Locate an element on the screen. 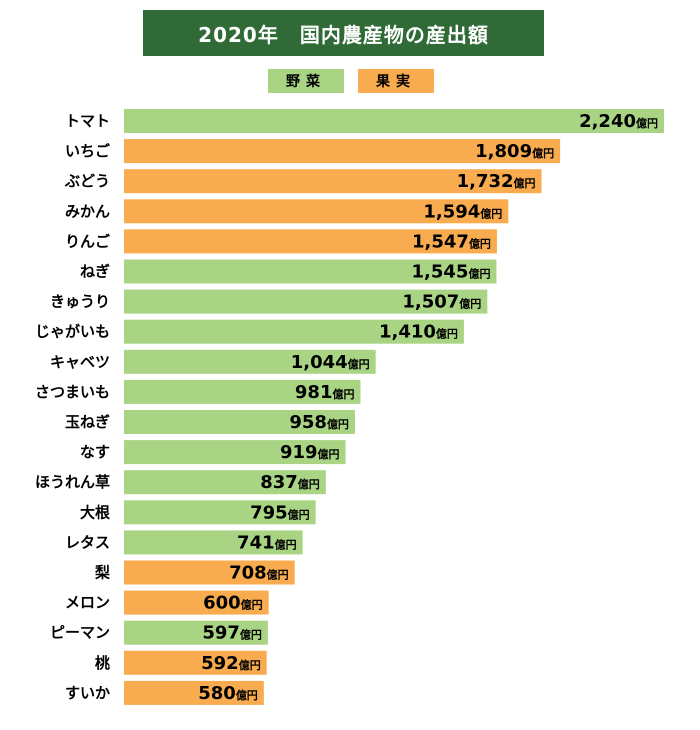 The width and height of the screenshot is (700, 730). legend-item-vegetables: 野菜 is located at coordinates (306, 81).